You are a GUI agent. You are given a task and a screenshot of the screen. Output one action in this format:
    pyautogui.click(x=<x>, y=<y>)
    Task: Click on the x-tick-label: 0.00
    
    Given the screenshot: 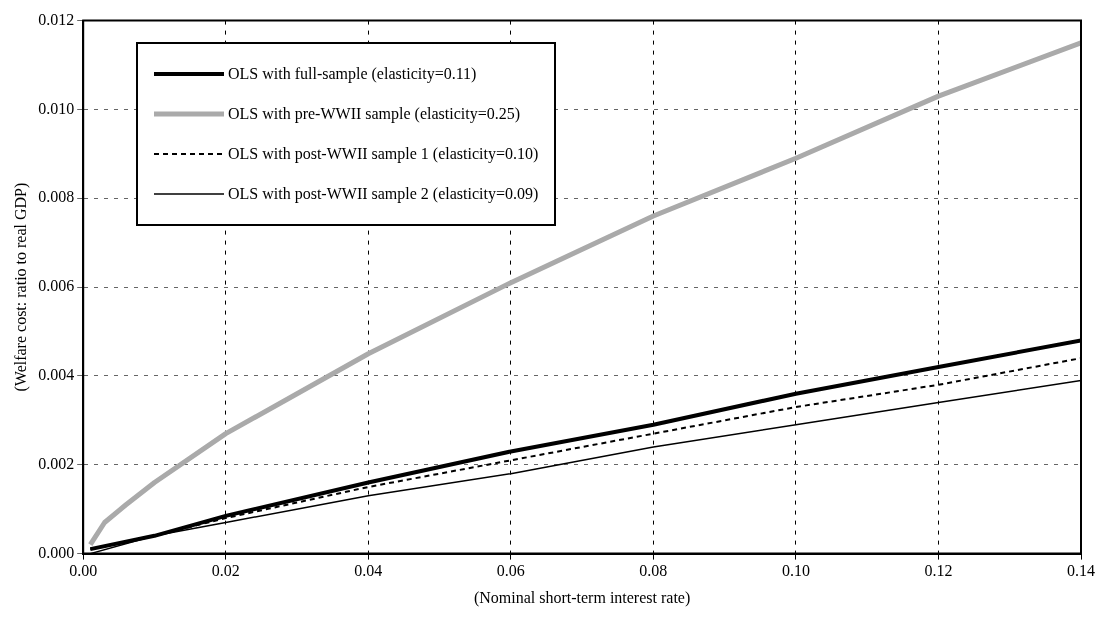 What is the action you would take?
    pyautogui.click(x=83, y=571)
    